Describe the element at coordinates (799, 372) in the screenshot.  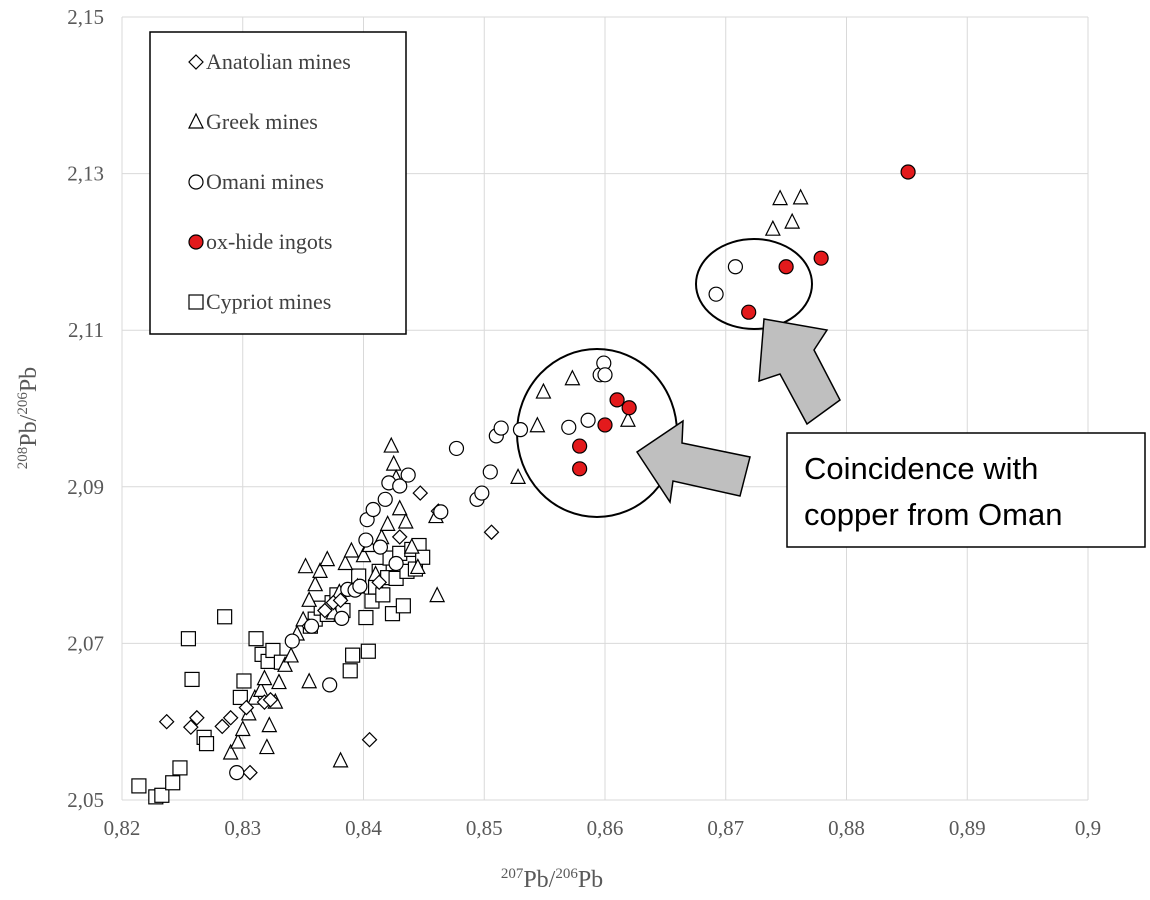
I see `callout-arrow-upper` at that location.